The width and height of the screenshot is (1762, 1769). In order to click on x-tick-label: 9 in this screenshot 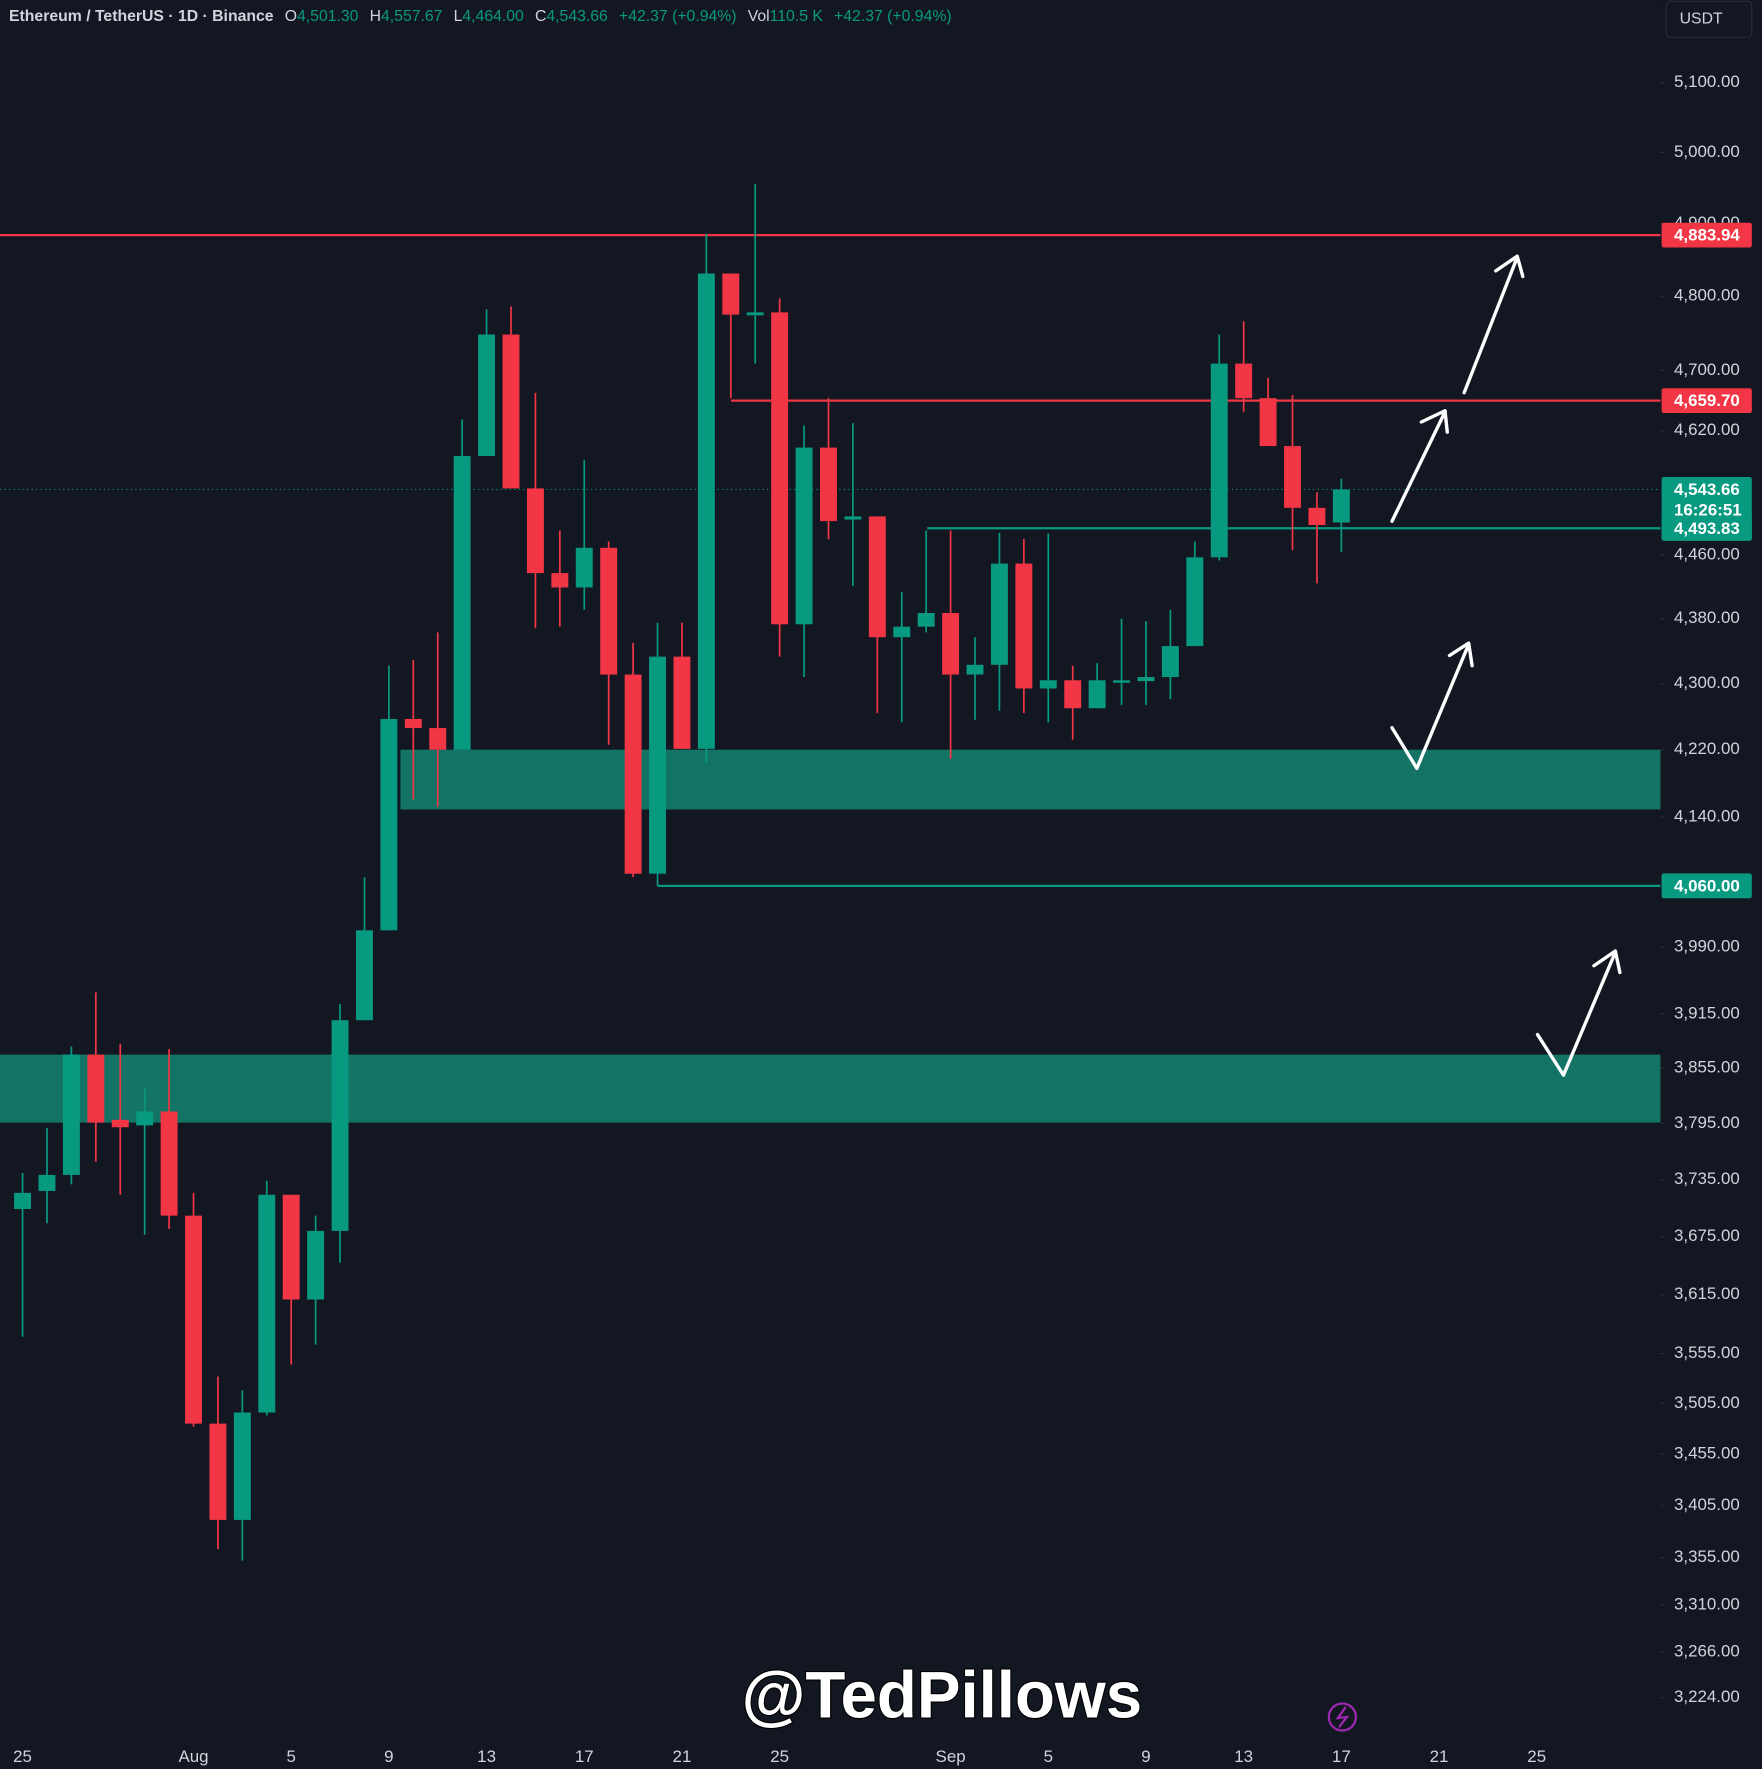, I will do `click(388, 1756)`.